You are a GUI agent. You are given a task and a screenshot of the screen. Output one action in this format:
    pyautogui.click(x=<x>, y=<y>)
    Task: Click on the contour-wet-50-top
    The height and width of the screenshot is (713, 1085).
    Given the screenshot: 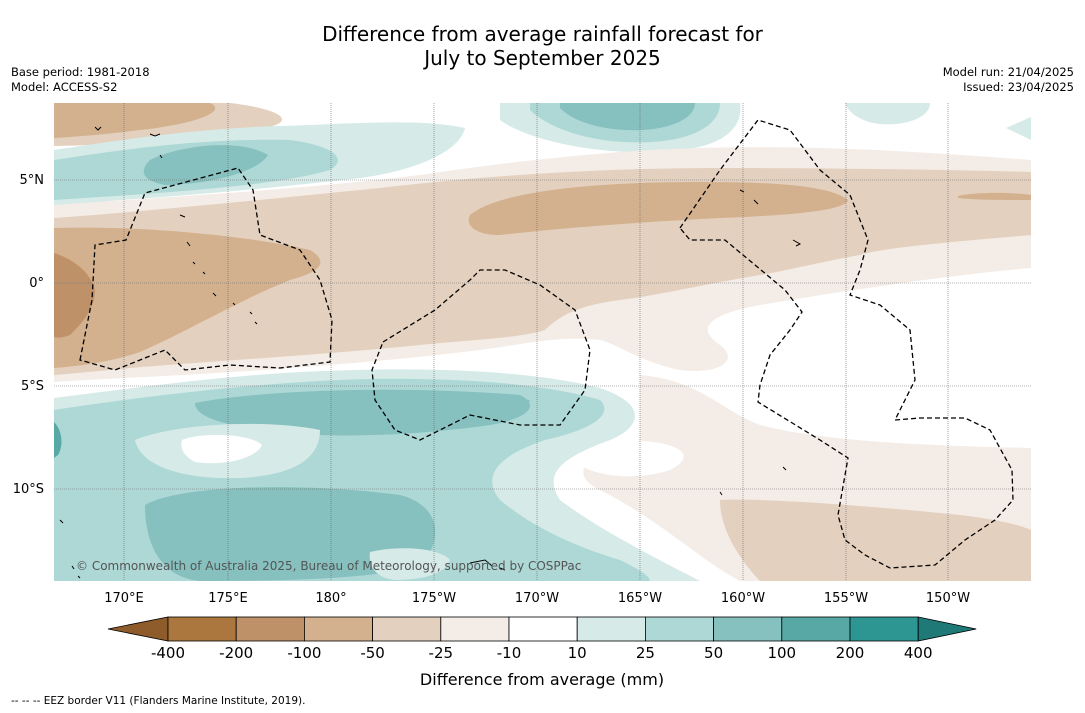 What is the action you would take?
    pyautogui.click(x=627, y=117)
    